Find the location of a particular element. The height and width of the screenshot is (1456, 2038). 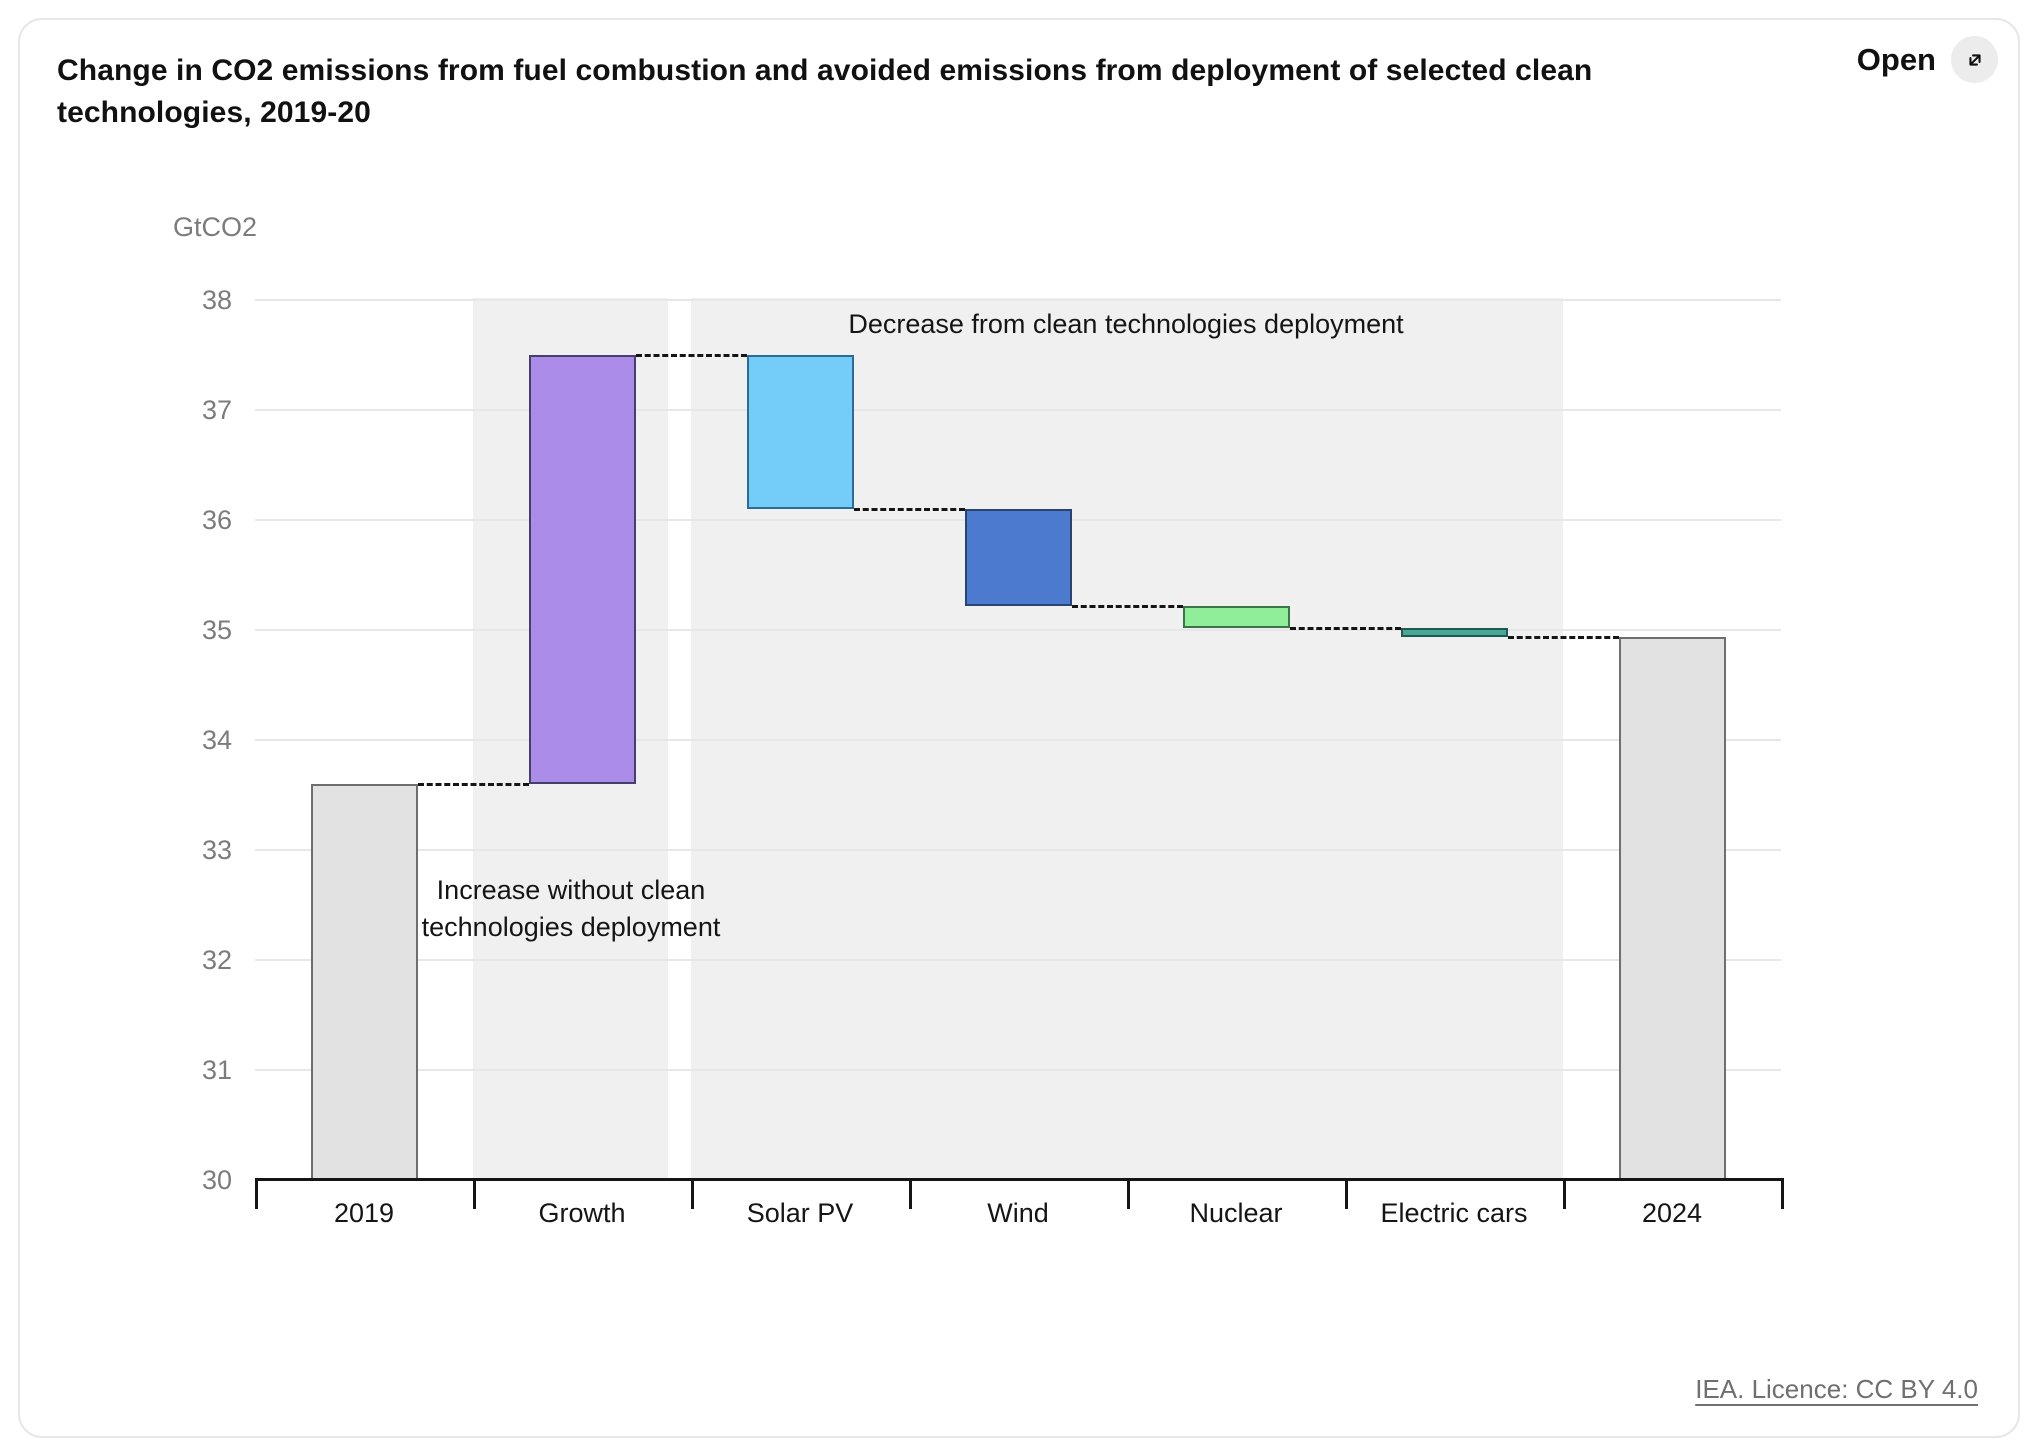

bar-growth is located at coordinates (582, 569).